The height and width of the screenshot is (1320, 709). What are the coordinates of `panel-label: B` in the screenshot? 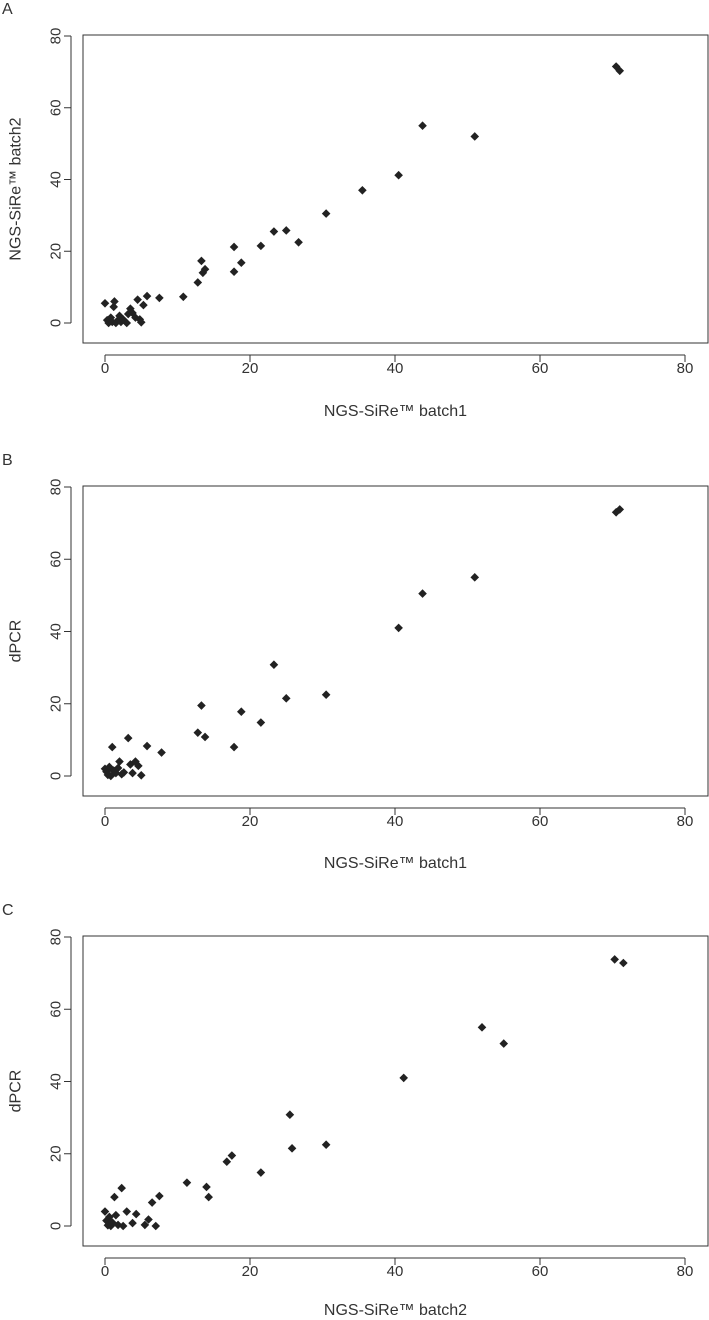 It's located at (7, 460).